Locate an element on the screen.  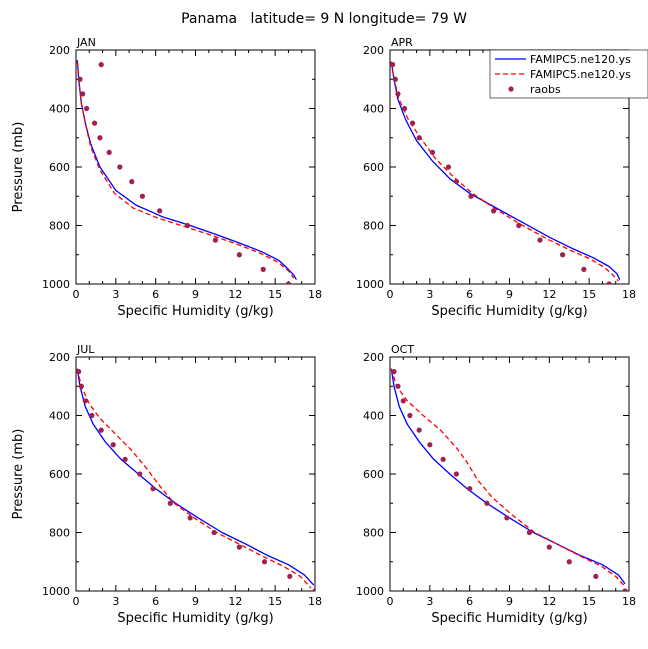
legend-label: FAMIPC5.ne120.ys is located at coordinates (580, 74).